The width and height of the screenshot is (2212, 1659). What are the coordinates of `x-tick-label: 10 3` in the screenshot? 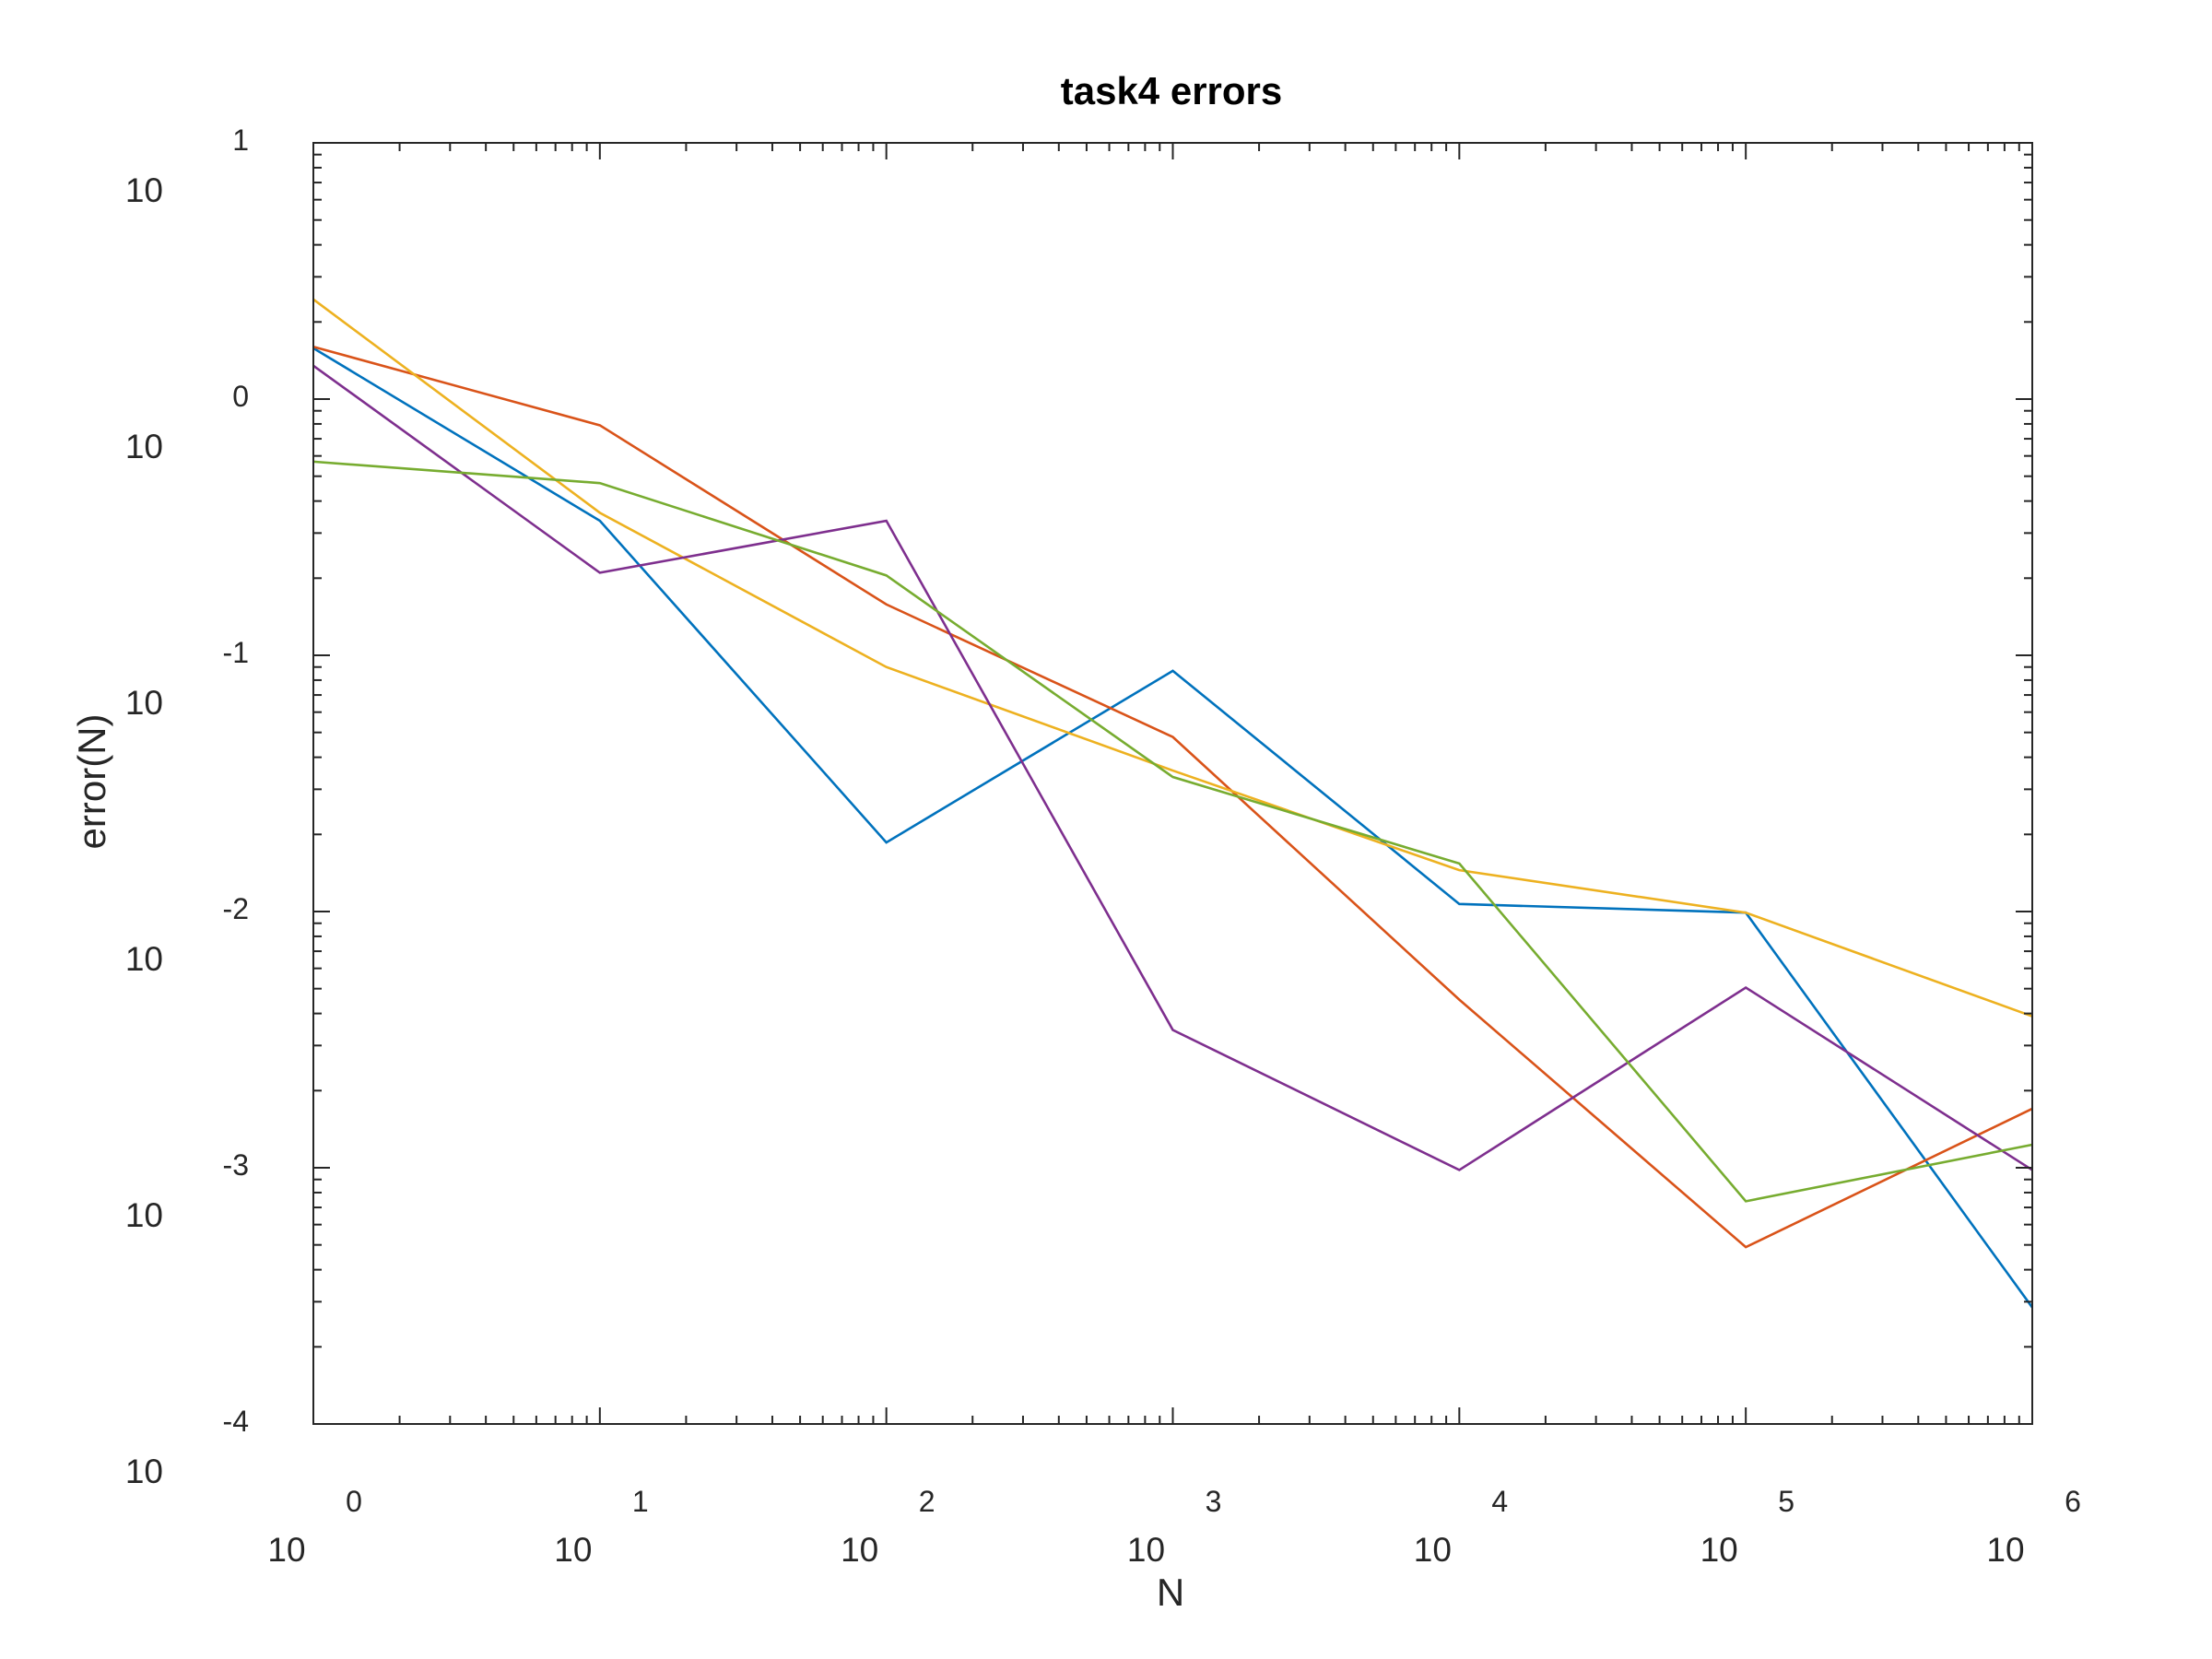 It's located at (1174, 1527).